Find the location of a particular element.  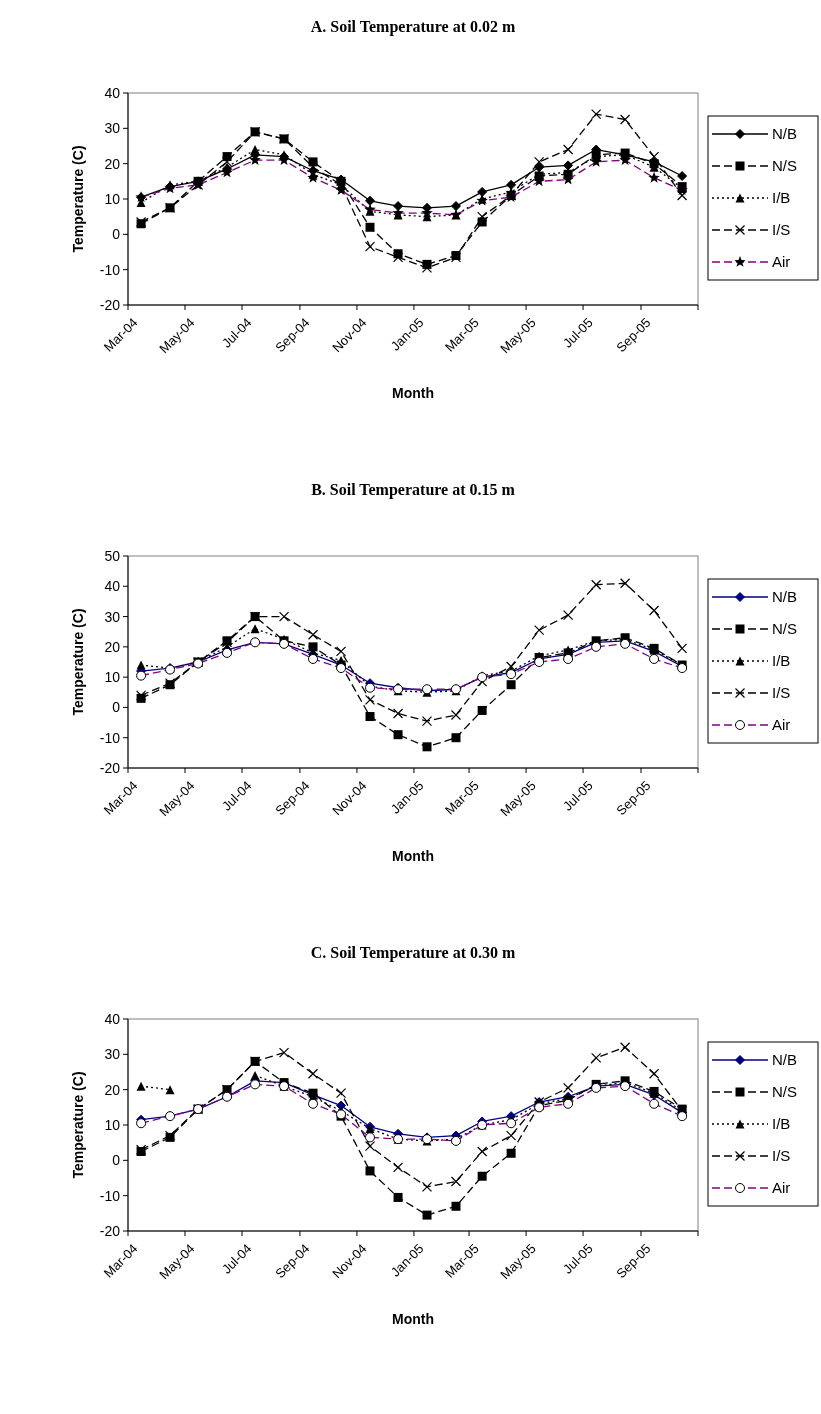

chart-title: B. Soil Temperature at 0.15 m is located at coordinates (413, 490).